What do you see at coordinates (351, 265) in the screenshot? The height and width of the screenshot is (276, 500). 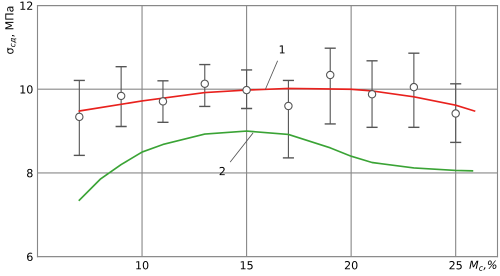 I see `x-tick-label: 20` at bounding box center [351, 265].